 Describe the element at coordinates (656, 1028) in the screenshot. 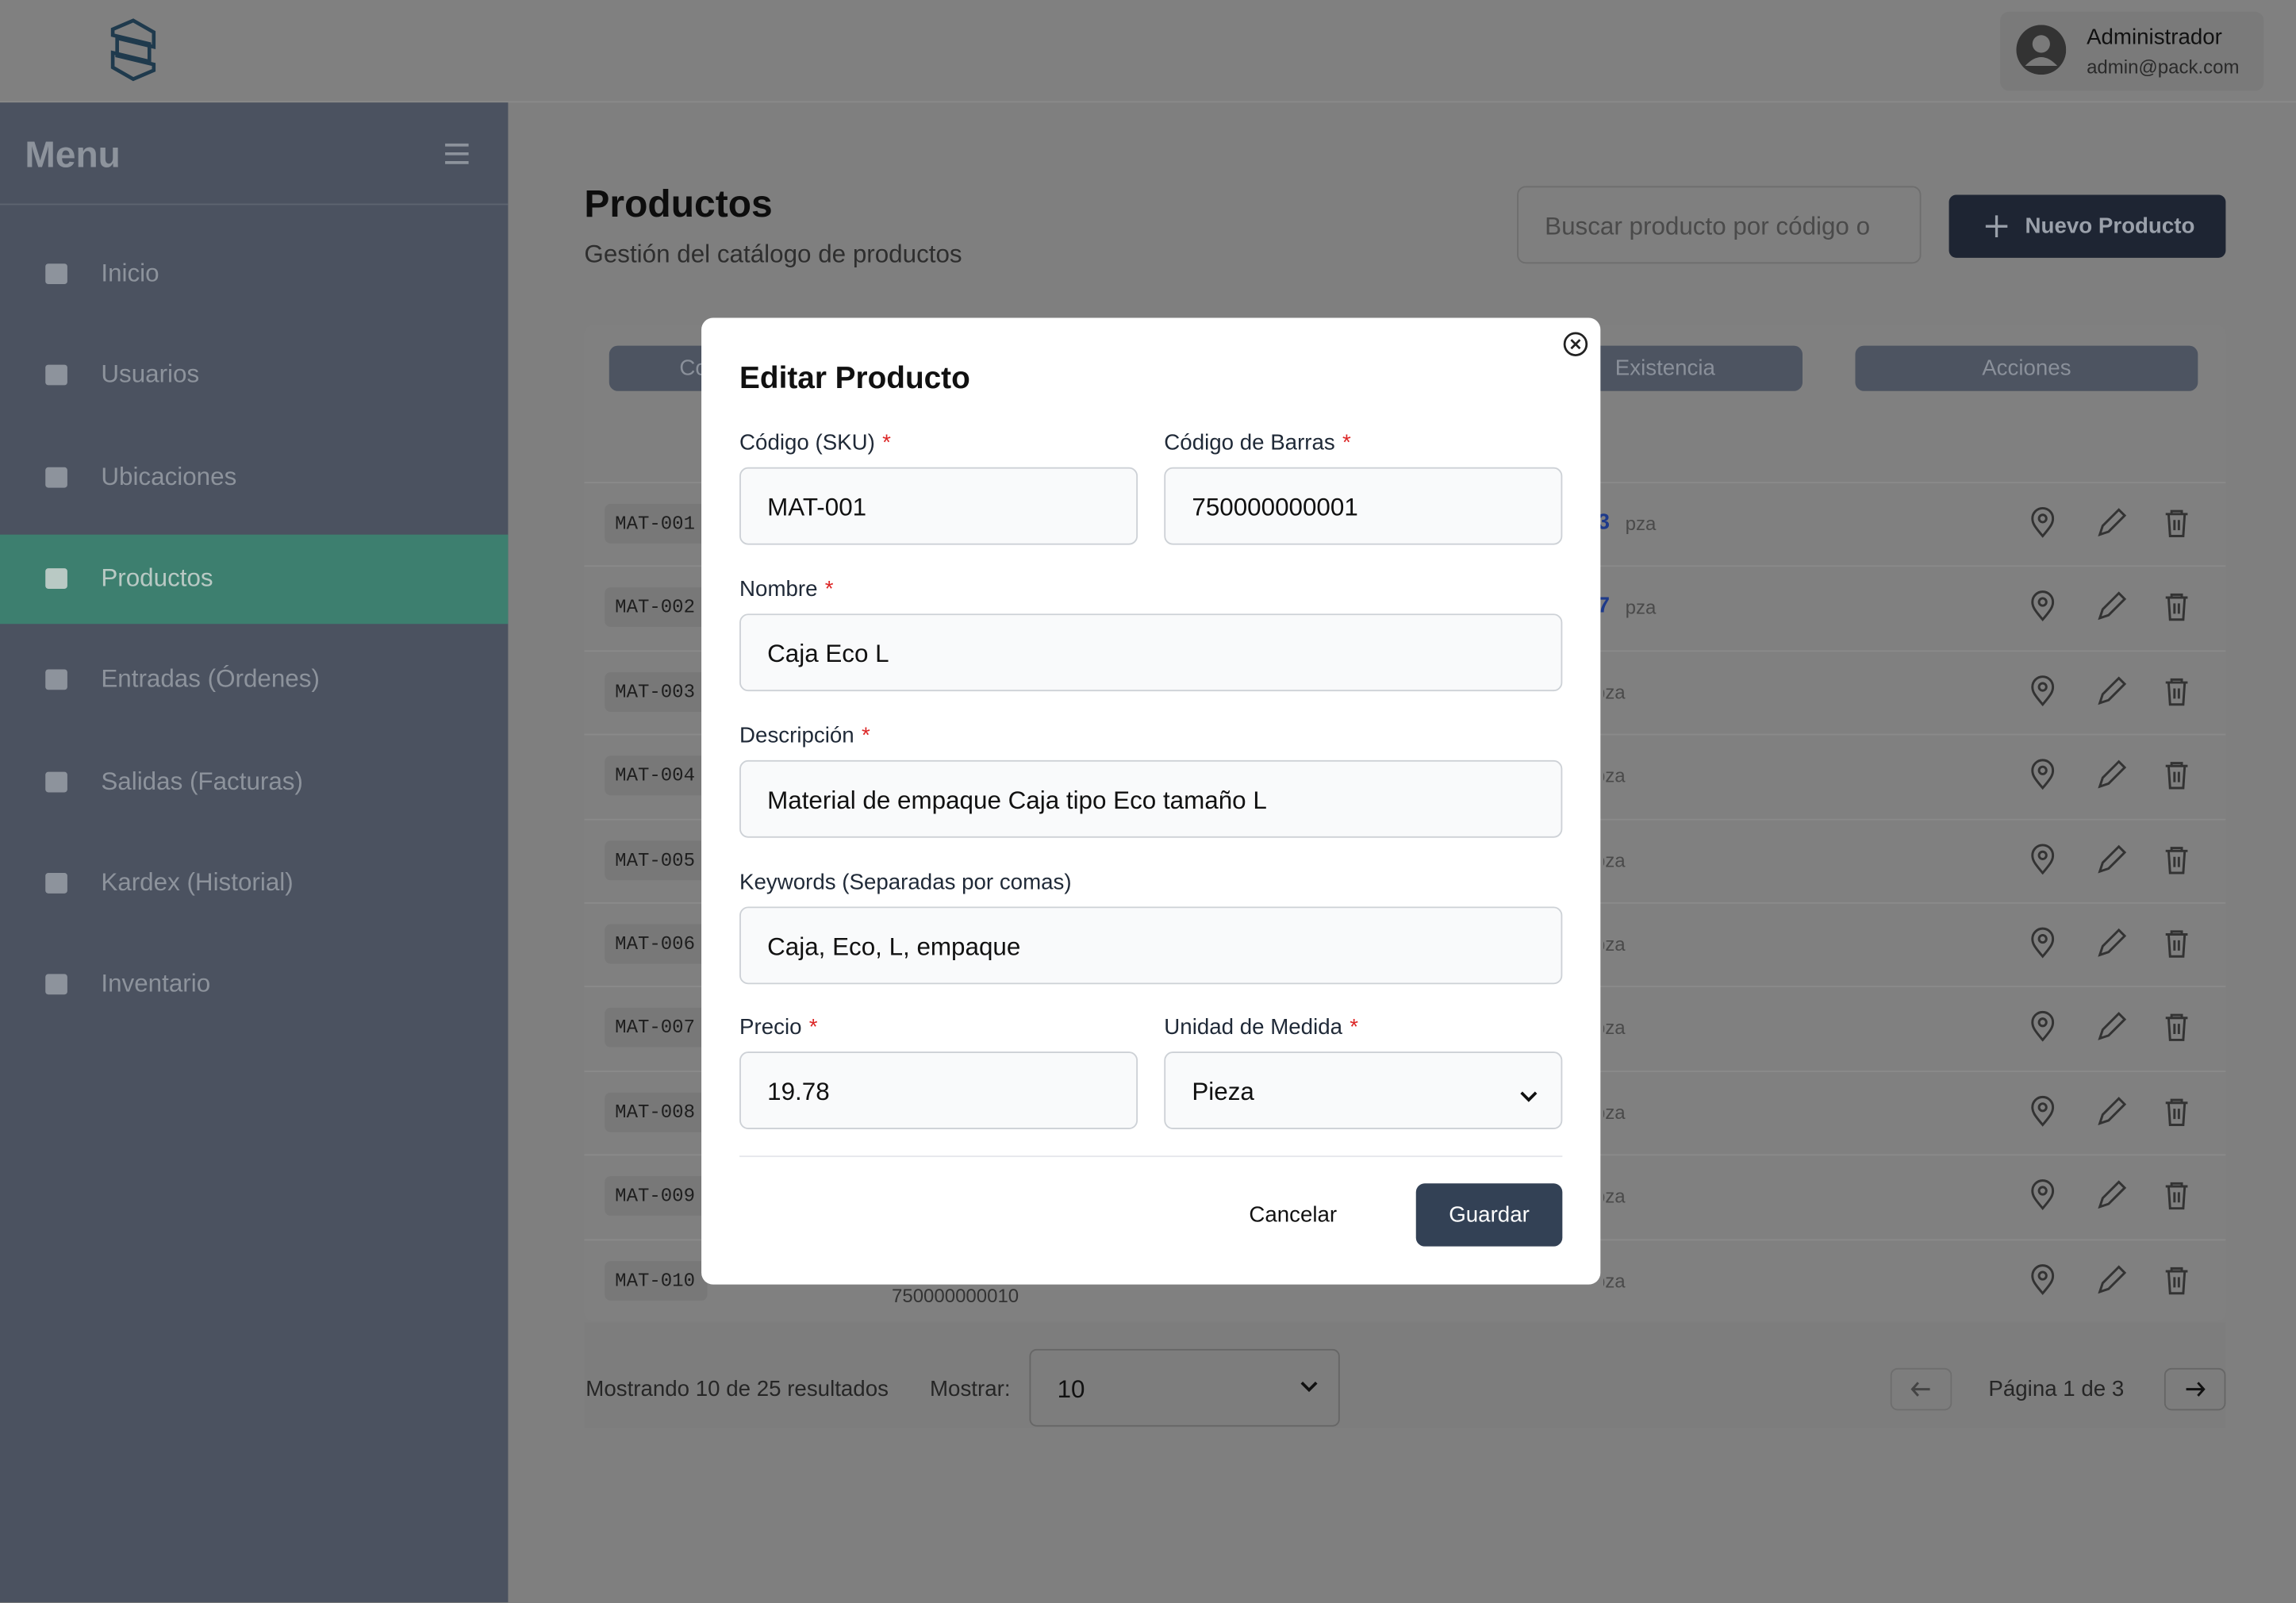

I see `sku-chip: MAT-007` at that location.